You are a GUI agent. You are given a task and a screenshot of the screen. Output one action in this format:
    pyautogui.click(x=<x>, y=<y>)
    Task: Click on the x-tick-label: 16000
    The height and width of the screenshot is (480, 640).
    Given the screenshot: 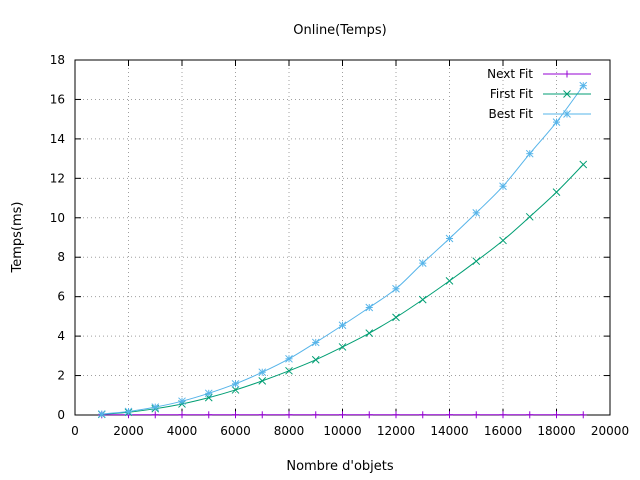 What is the action you would take?
    pyautogui.click(x=503, y=431)
    